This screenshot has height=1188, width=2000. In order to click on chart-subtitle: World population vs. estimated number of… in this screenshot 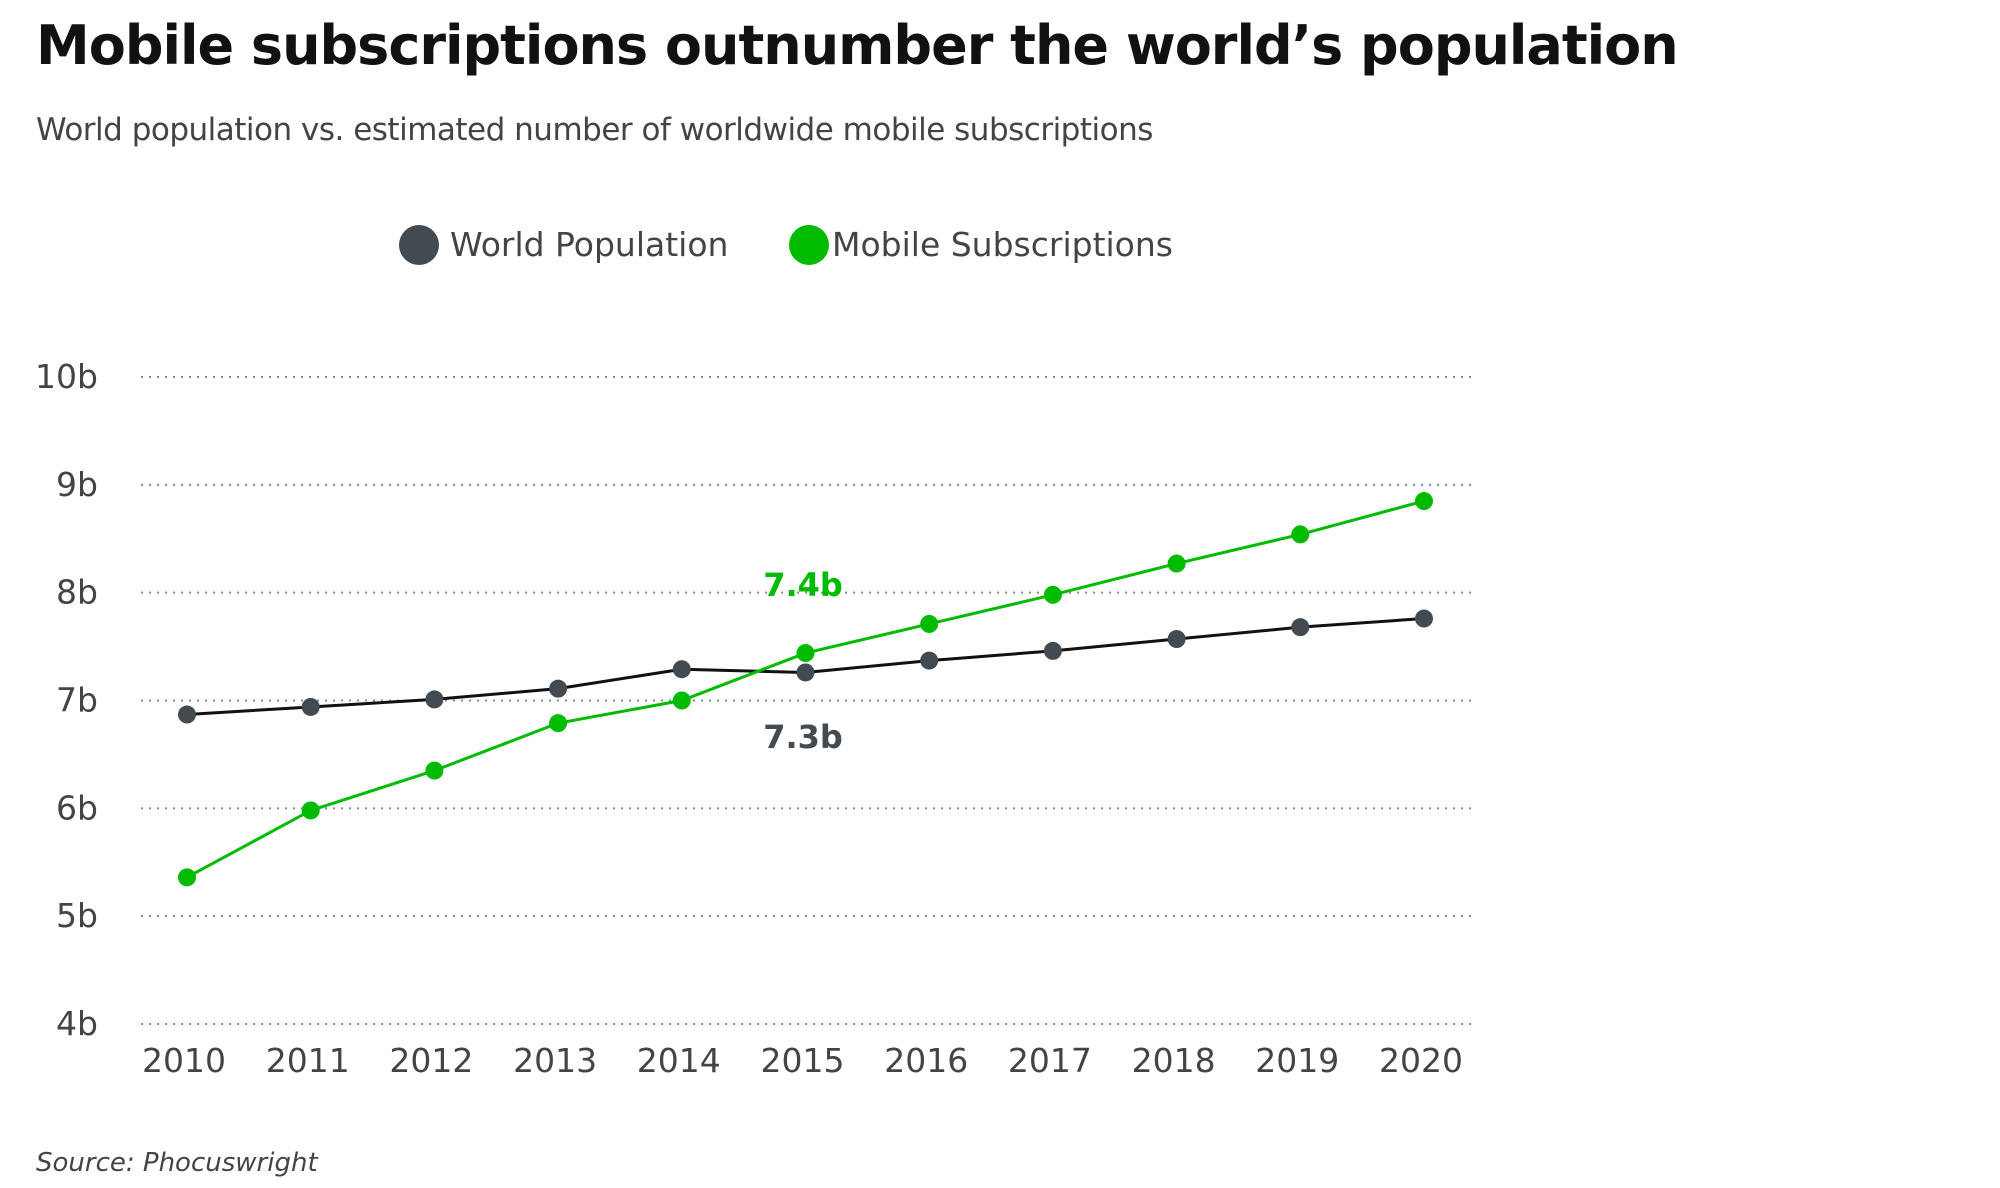, I will do `click(594, 130)`.